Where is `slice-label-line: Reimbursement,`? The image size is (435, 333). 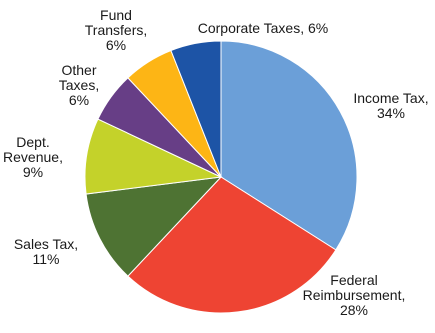 slice-label-line: Reimbursement, is located at coordinates (354, 295).